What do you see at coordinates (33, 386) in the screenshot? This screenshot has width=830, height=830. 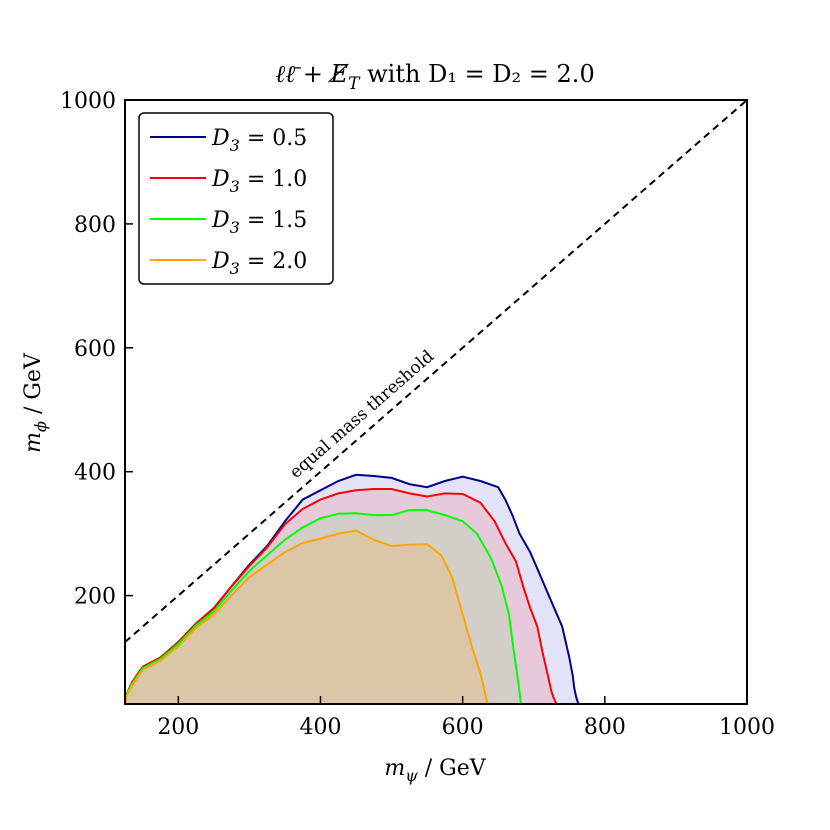 I see `y-title-tail: / GeV` at bounding box center [33, 386].